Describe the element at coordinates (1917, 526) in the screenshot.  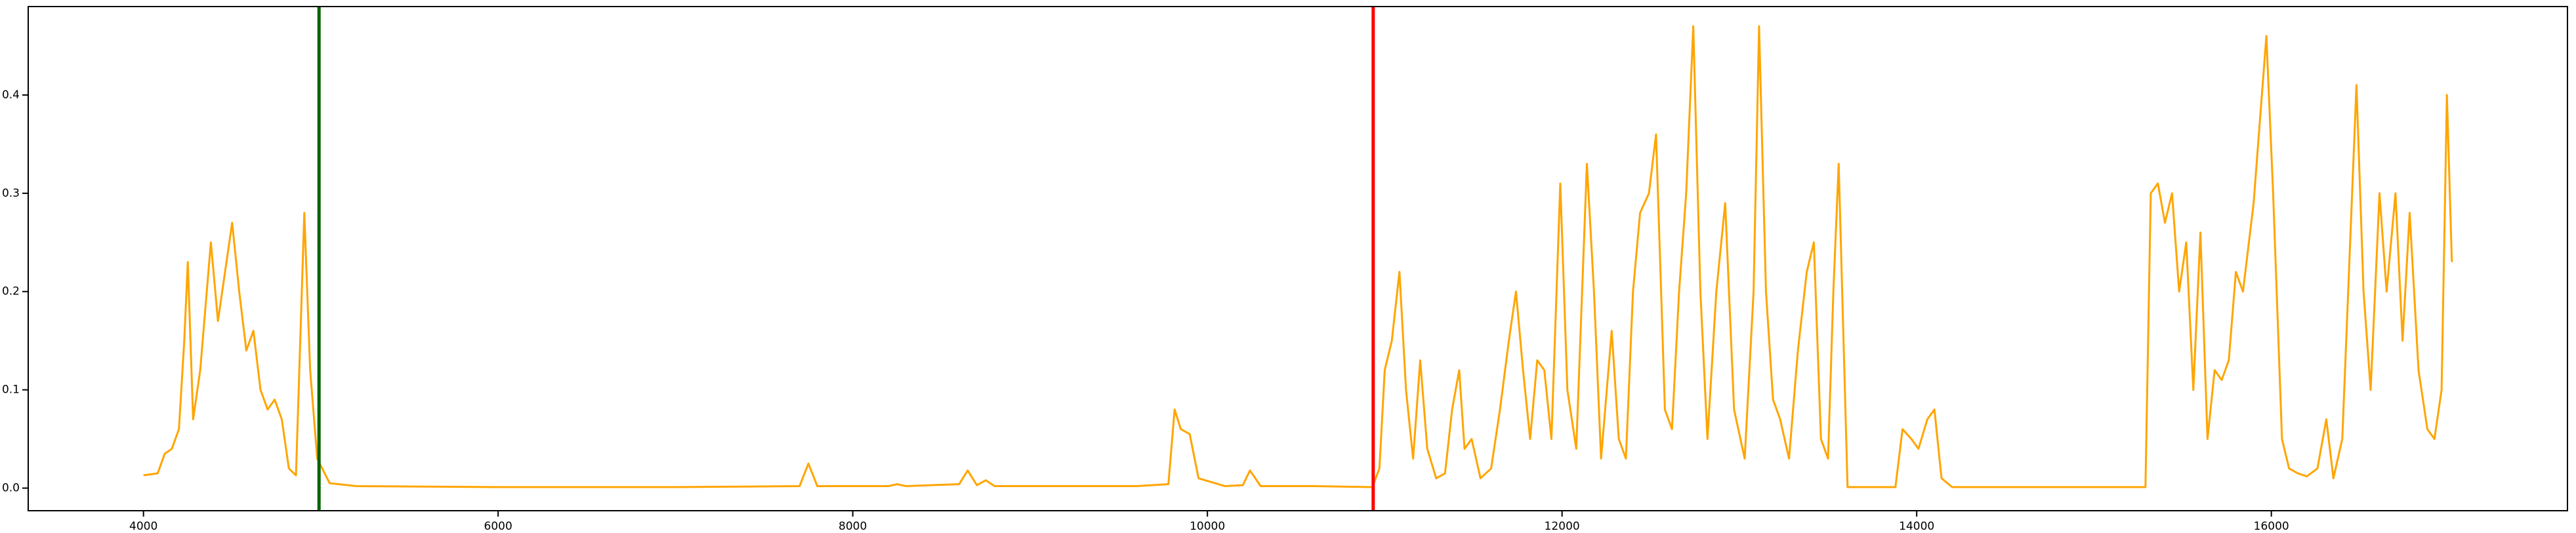
I see `x-tick-label: 14000` at that location.